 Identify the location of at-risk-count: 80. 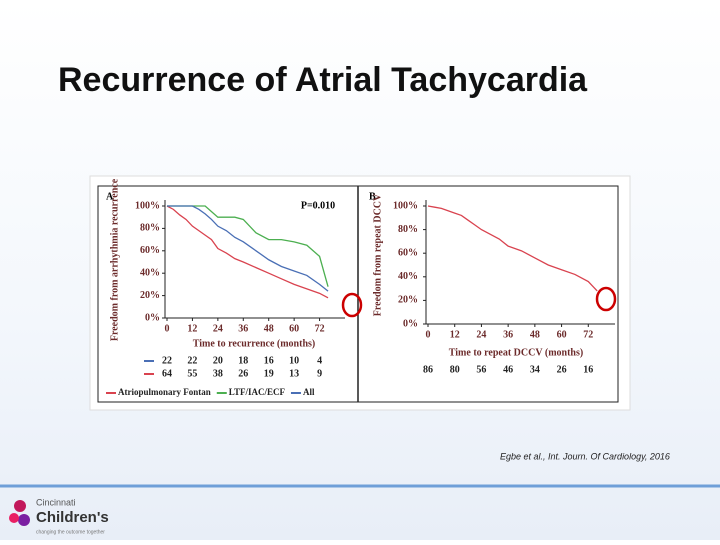
(455, 369).